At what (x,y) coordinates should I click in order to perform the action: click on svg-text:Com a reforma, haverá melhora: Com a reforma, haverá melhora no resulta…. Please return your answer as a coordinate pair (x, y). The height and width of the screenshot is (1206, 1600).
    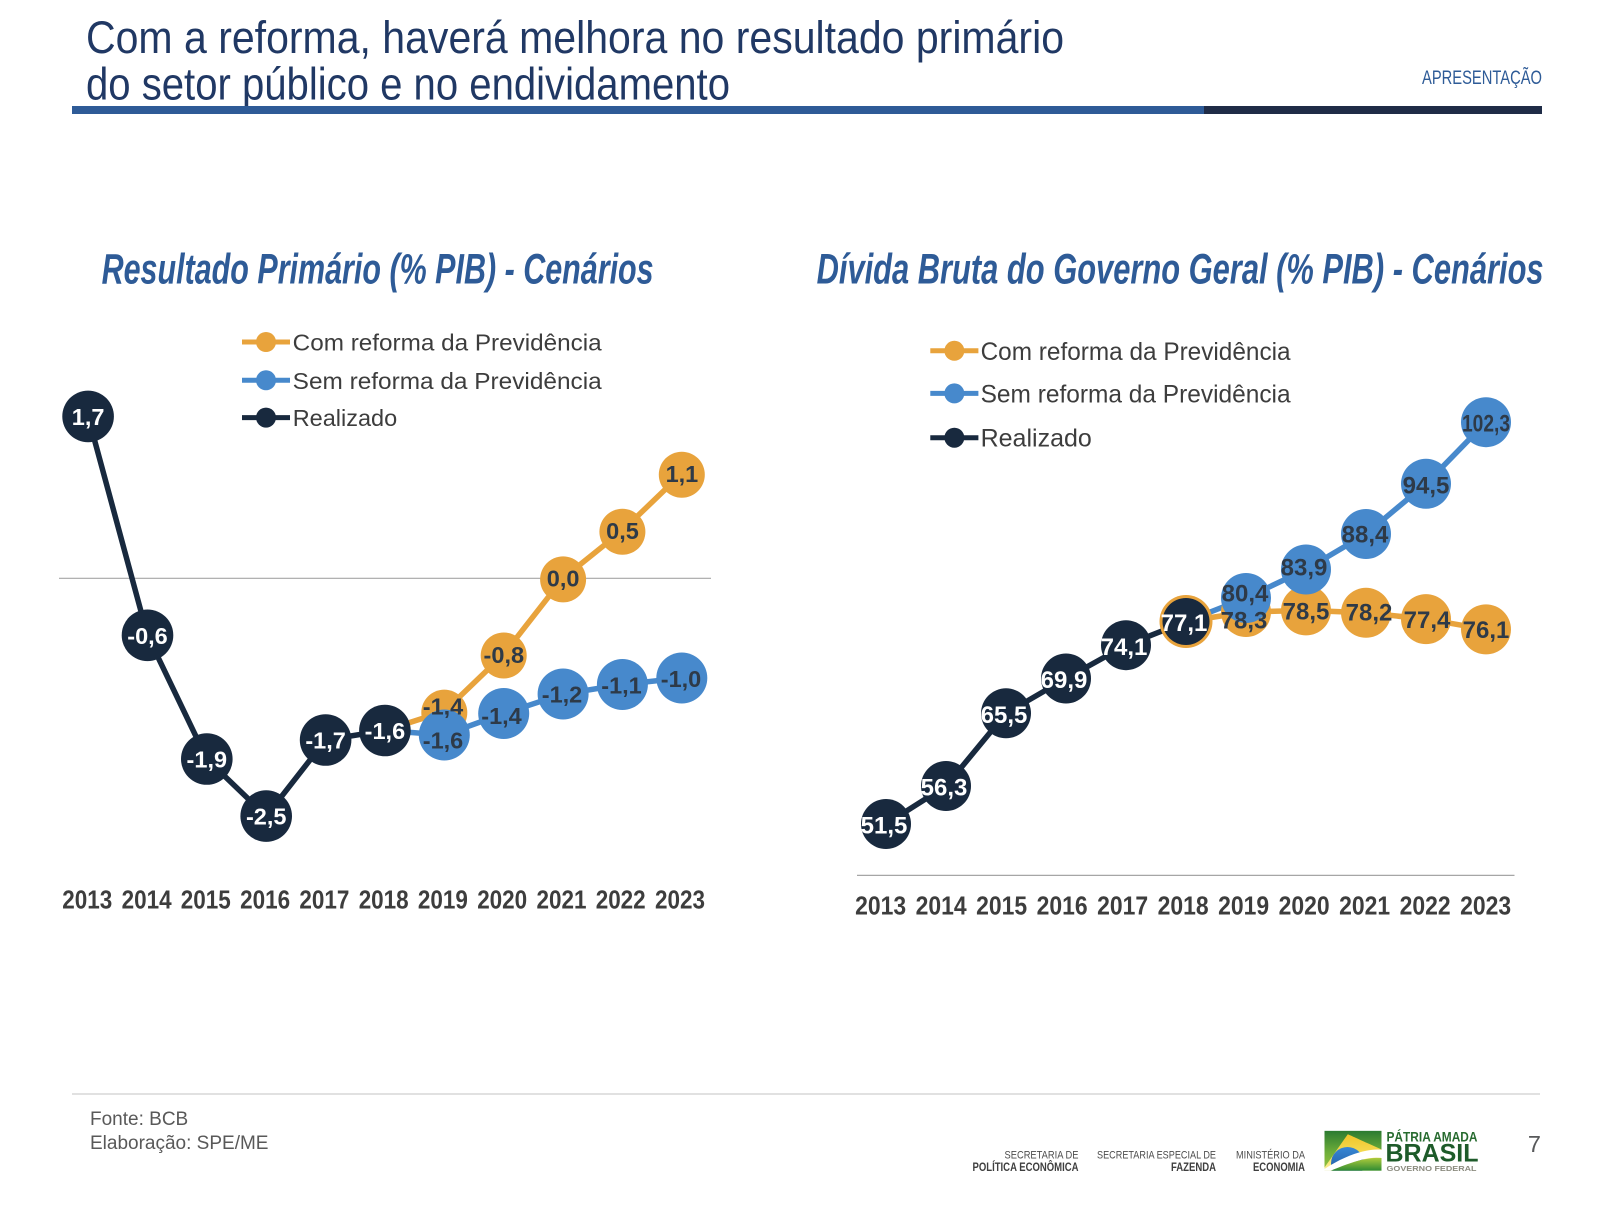
    Looking at the image, I should click on (575, 37).